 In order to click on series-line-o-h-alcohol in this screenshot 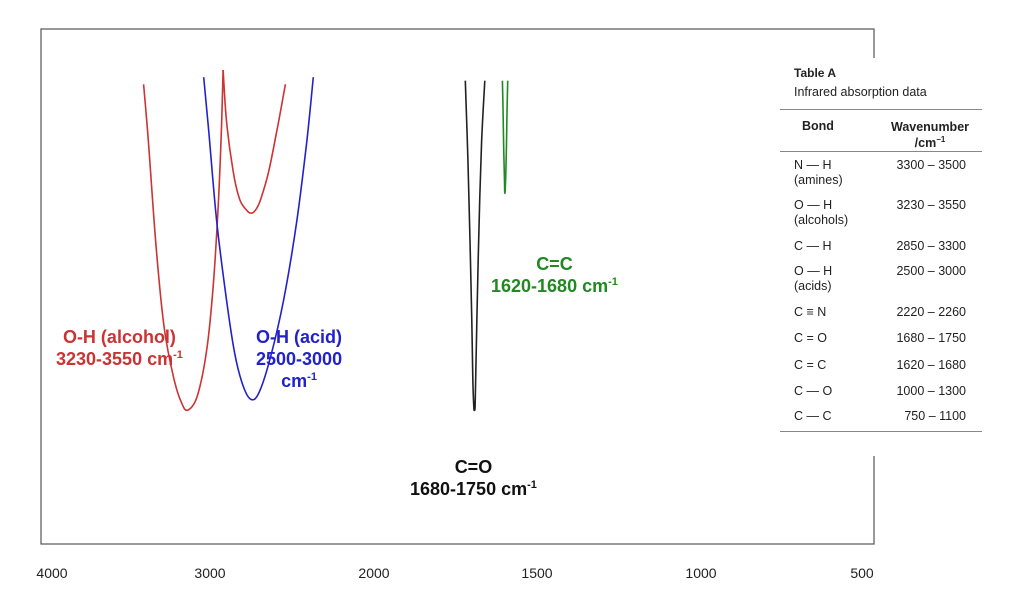, I will do `click(183, 240)`.